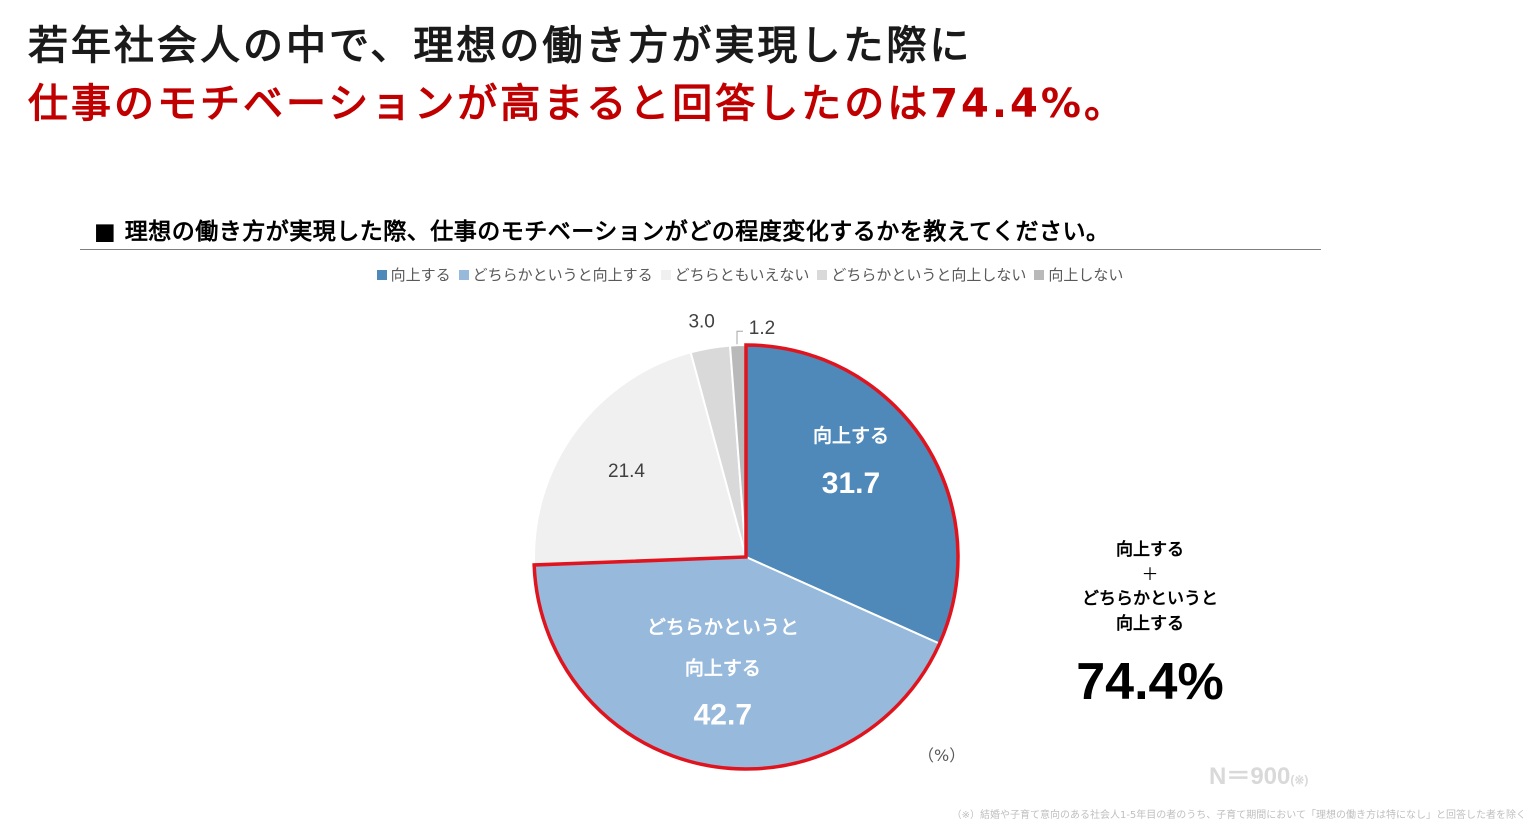 The width and height of the screenshot is (1538, 827). What do you see at coordinates (851, 483) in the screenshot?
I see `slice-value-label: 31.7` at bounding box center [851, 483].